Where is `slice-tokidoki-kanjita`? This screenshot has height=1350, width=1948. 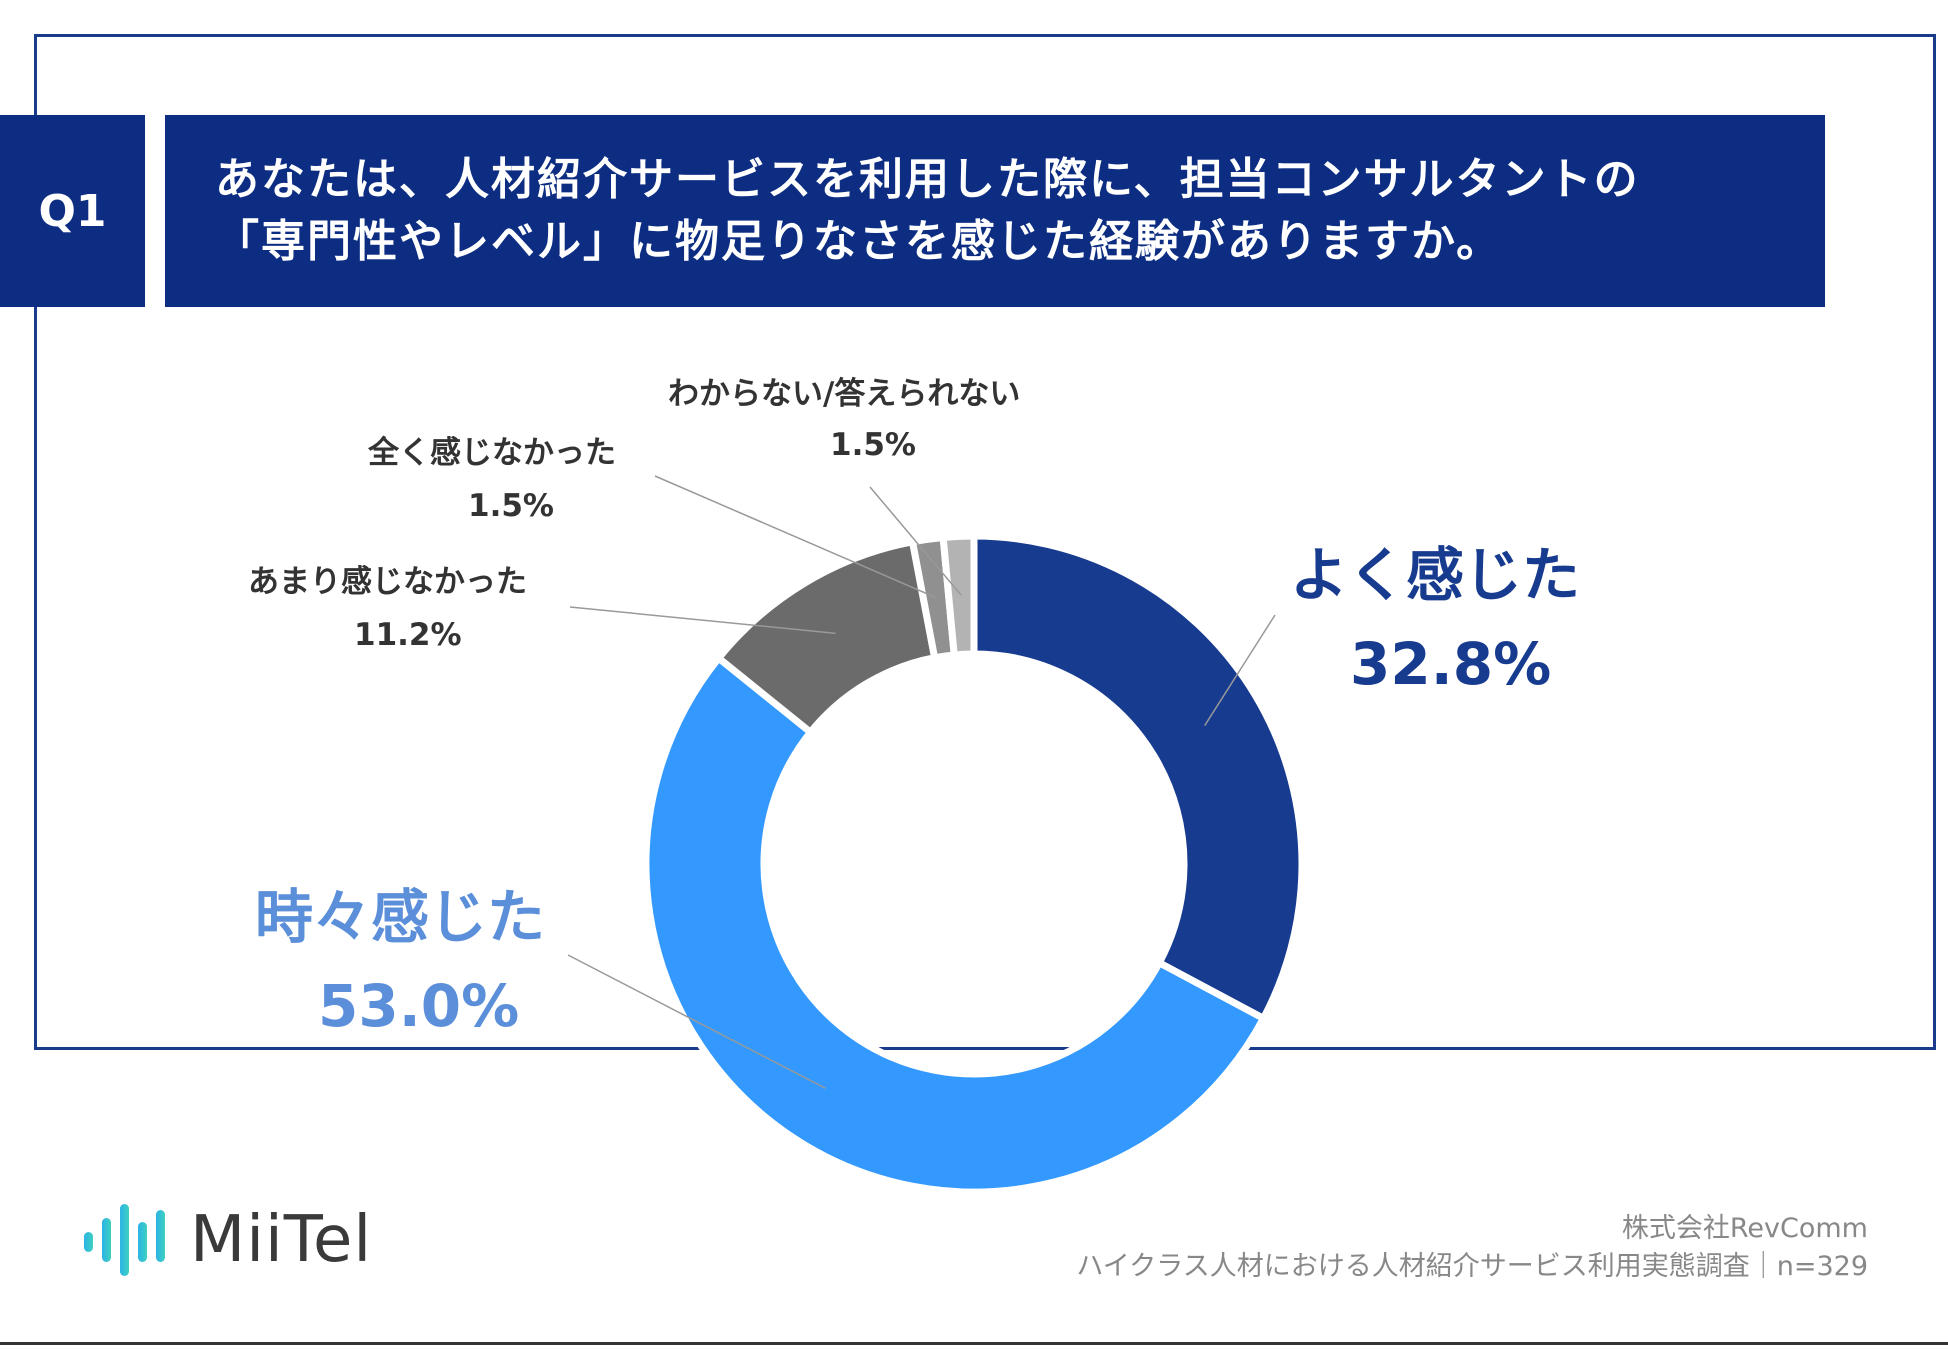 slice-tokidoki-kanjita is located at coordinates (955, 924).